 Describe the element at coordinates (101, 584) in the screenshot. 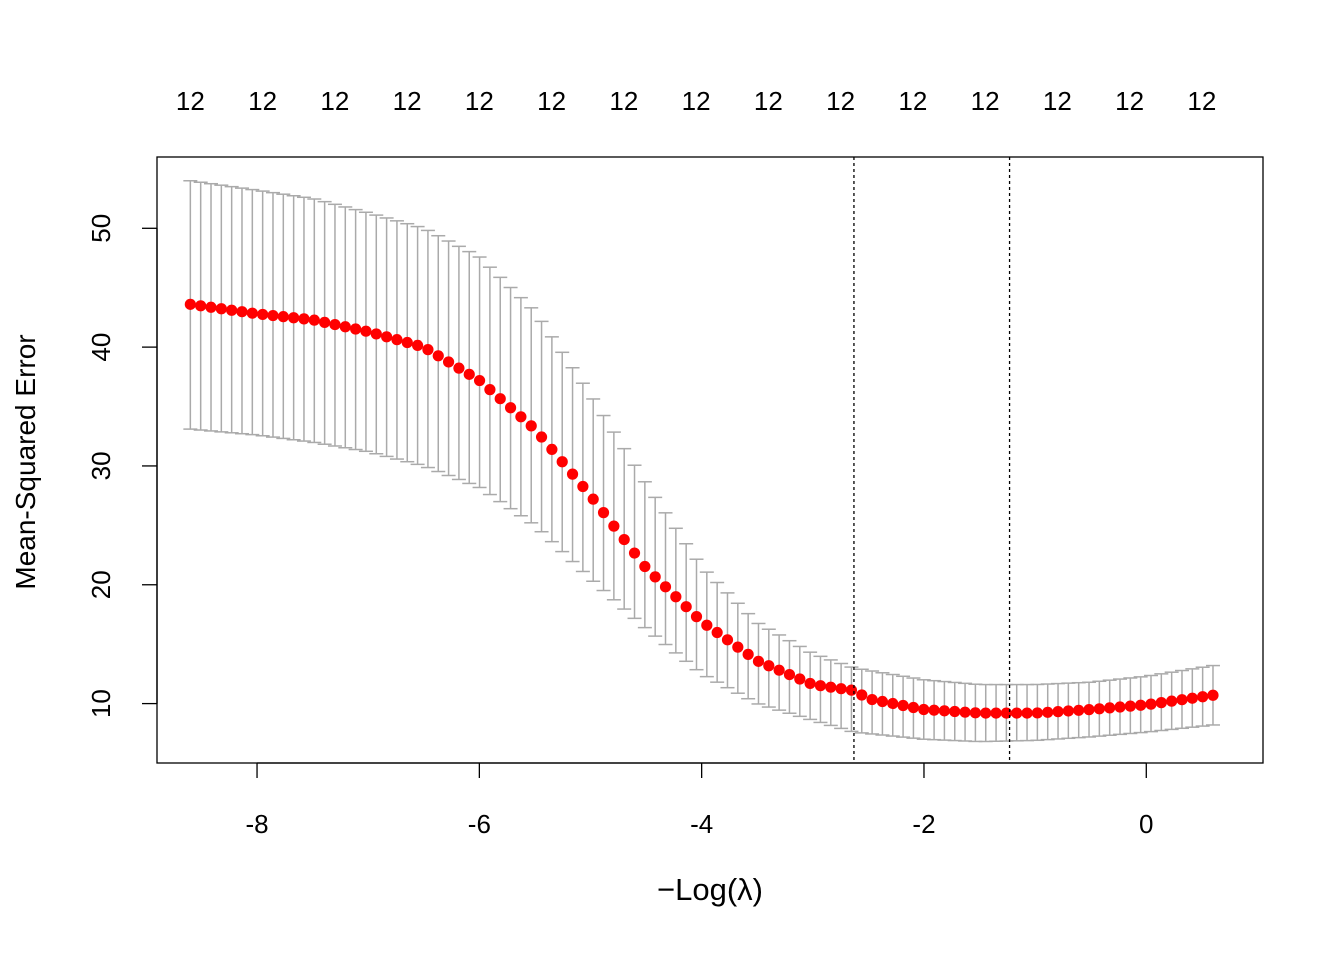

I see `y-tick-label: 20` at that location.